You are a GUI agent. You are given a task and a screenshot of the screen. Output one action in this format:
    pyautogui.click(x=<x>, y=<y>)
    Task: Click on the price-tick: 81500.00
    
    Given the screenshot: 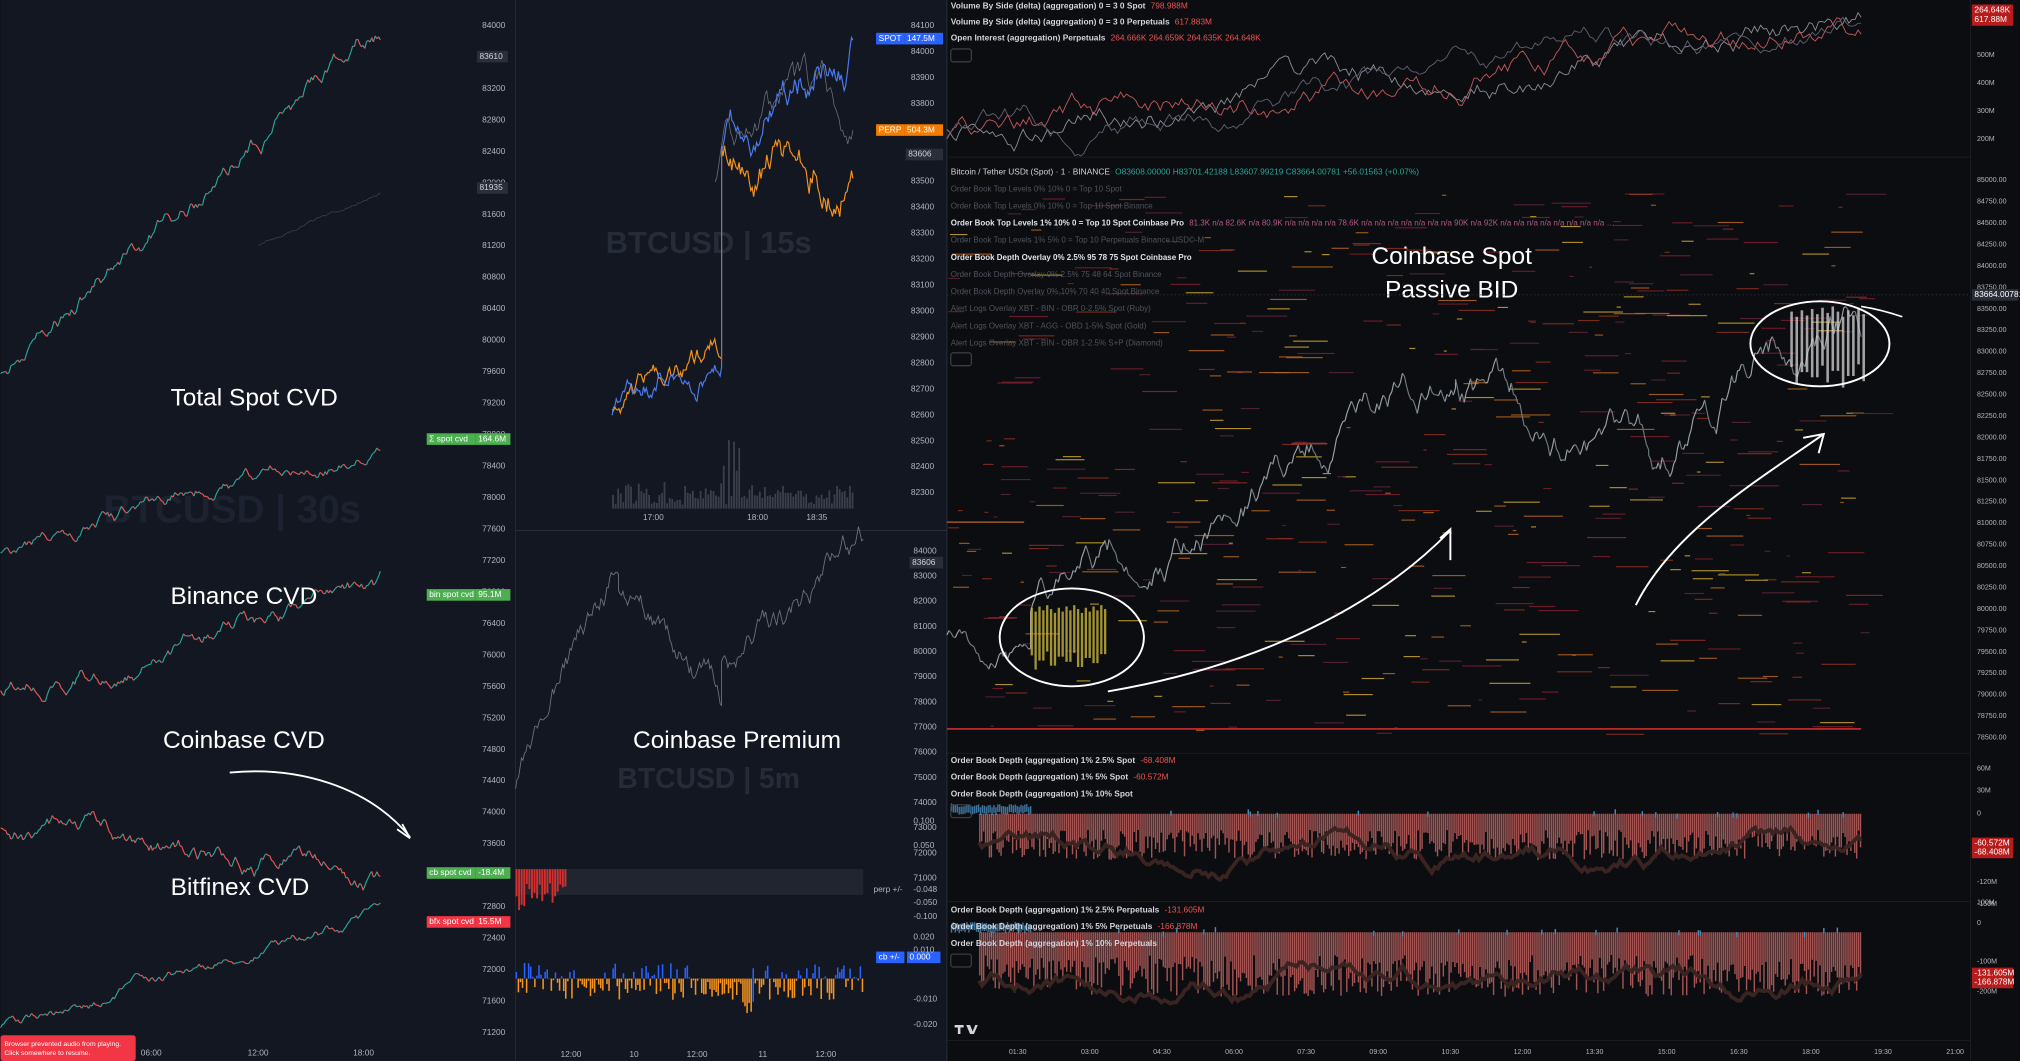 What is the action you would take?
    pyautogui.click(x=1992, y=480)
    